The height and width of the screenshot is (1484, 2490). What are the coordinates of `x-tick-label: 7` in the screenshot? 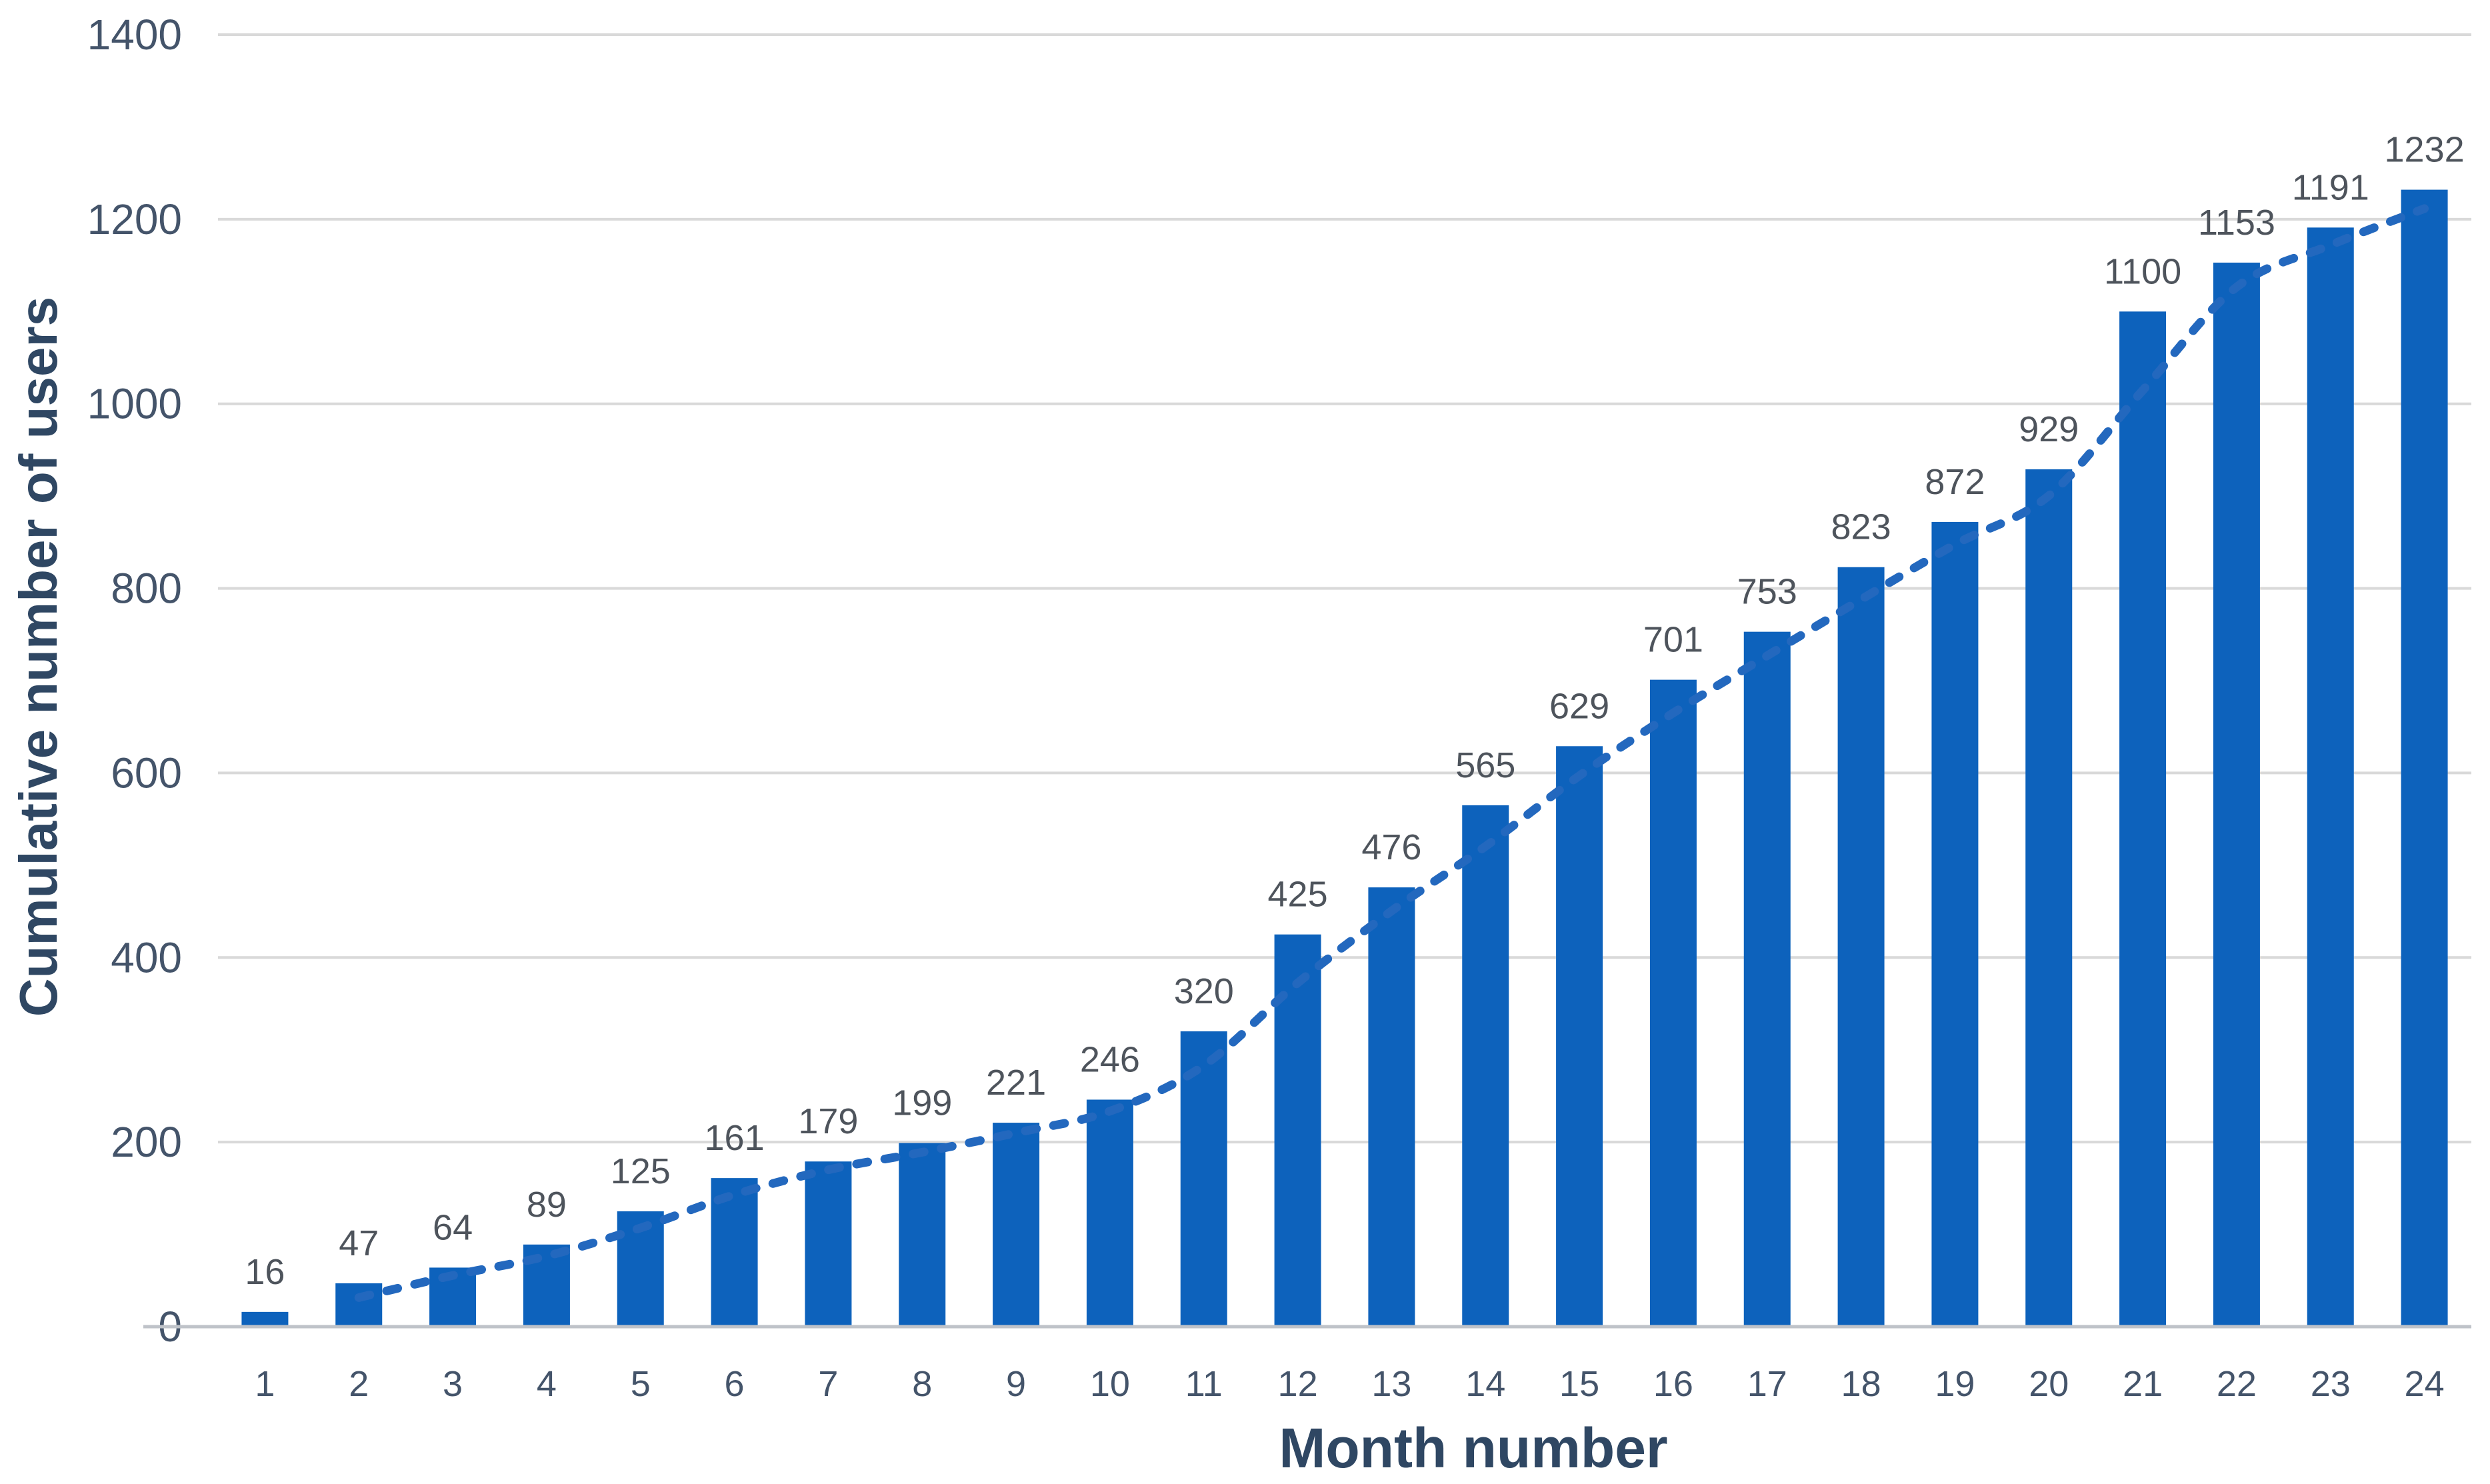 It's located at (828, 1384).